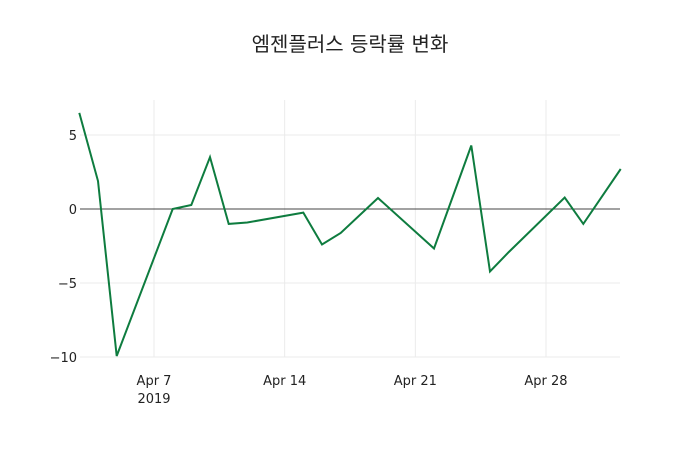 This screenshot has width=700, height=450. Describe the element at coordinates (153, 399) in the screenshot. I see `x-tick-year-label: 2019` at that location.